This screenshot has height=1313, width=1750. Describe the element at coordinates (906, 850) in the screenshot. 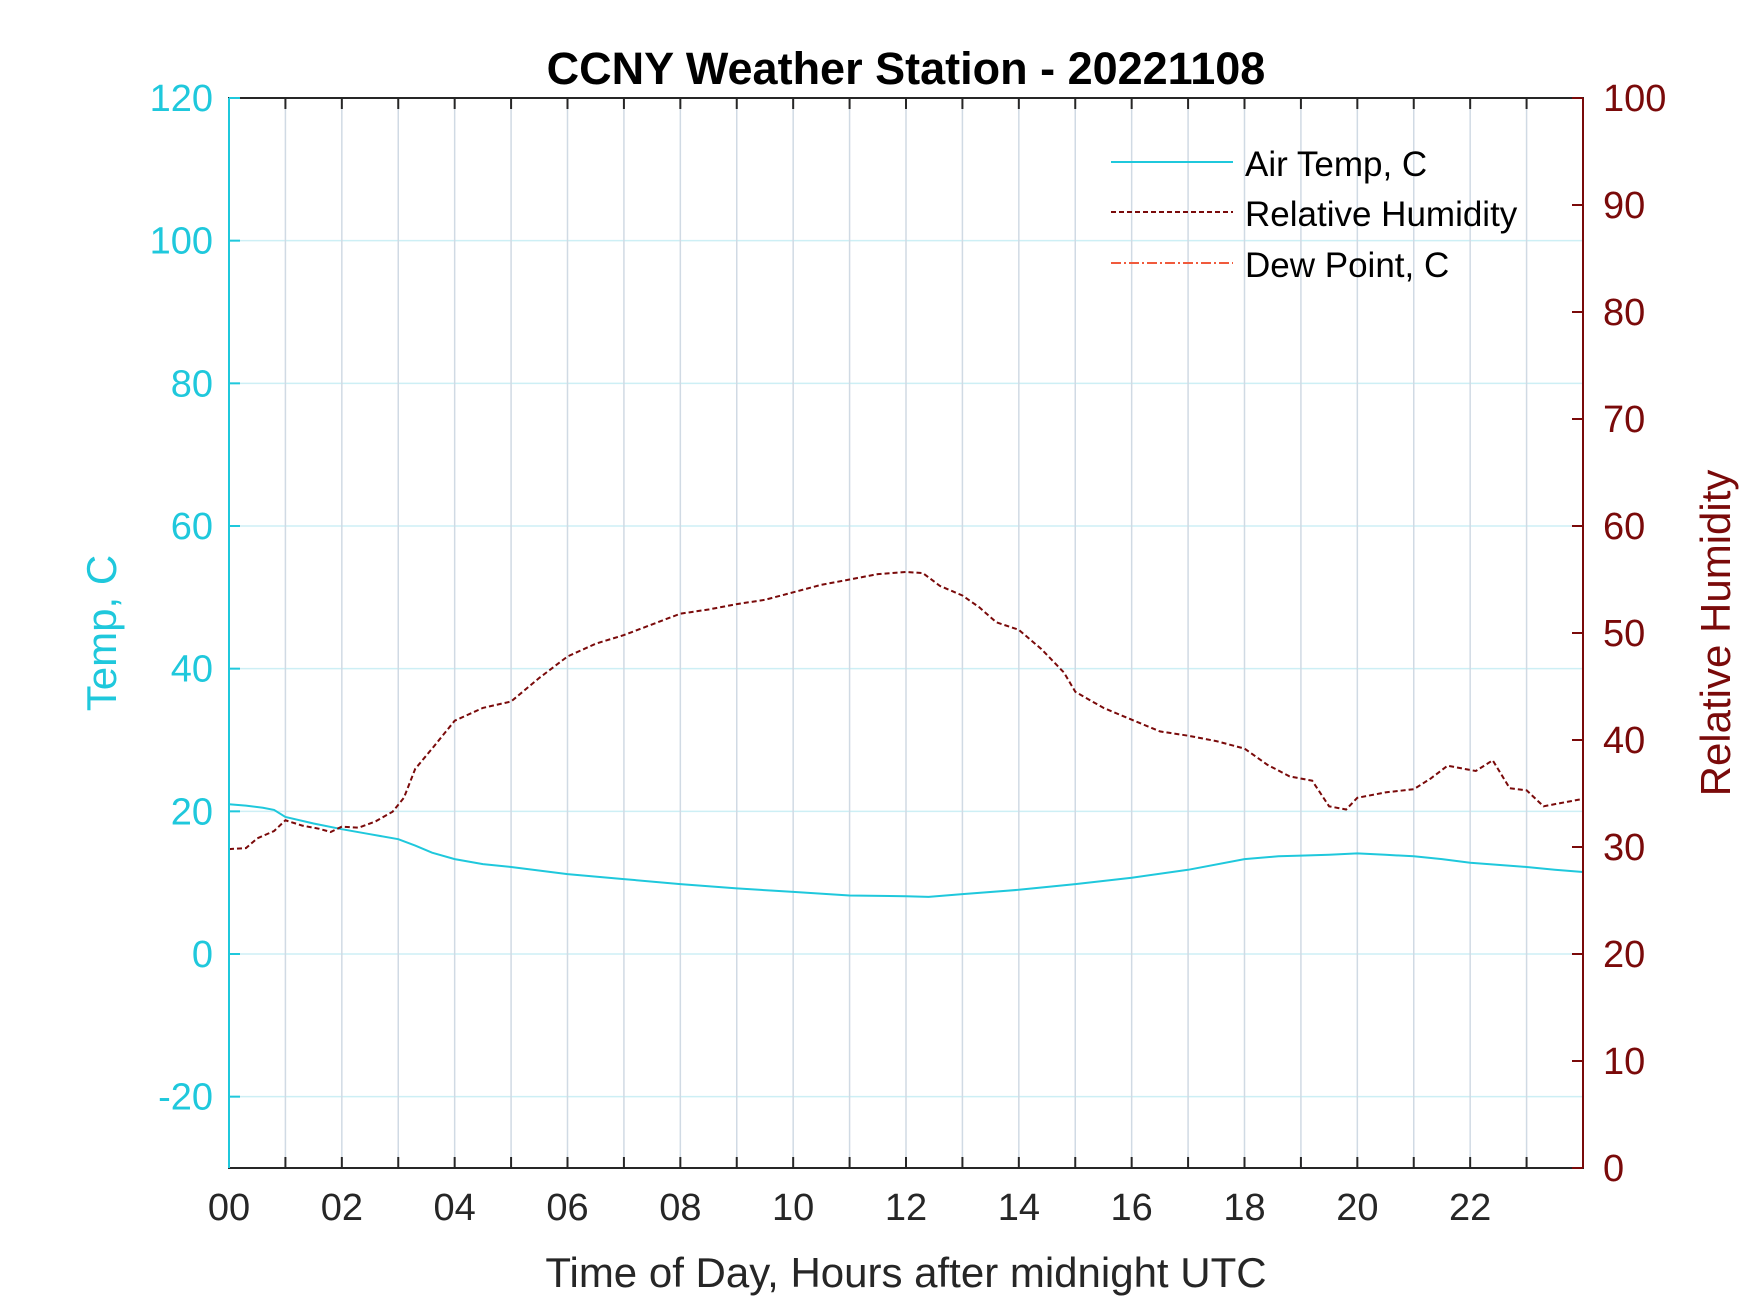

I see `air-temp-line` at that location.